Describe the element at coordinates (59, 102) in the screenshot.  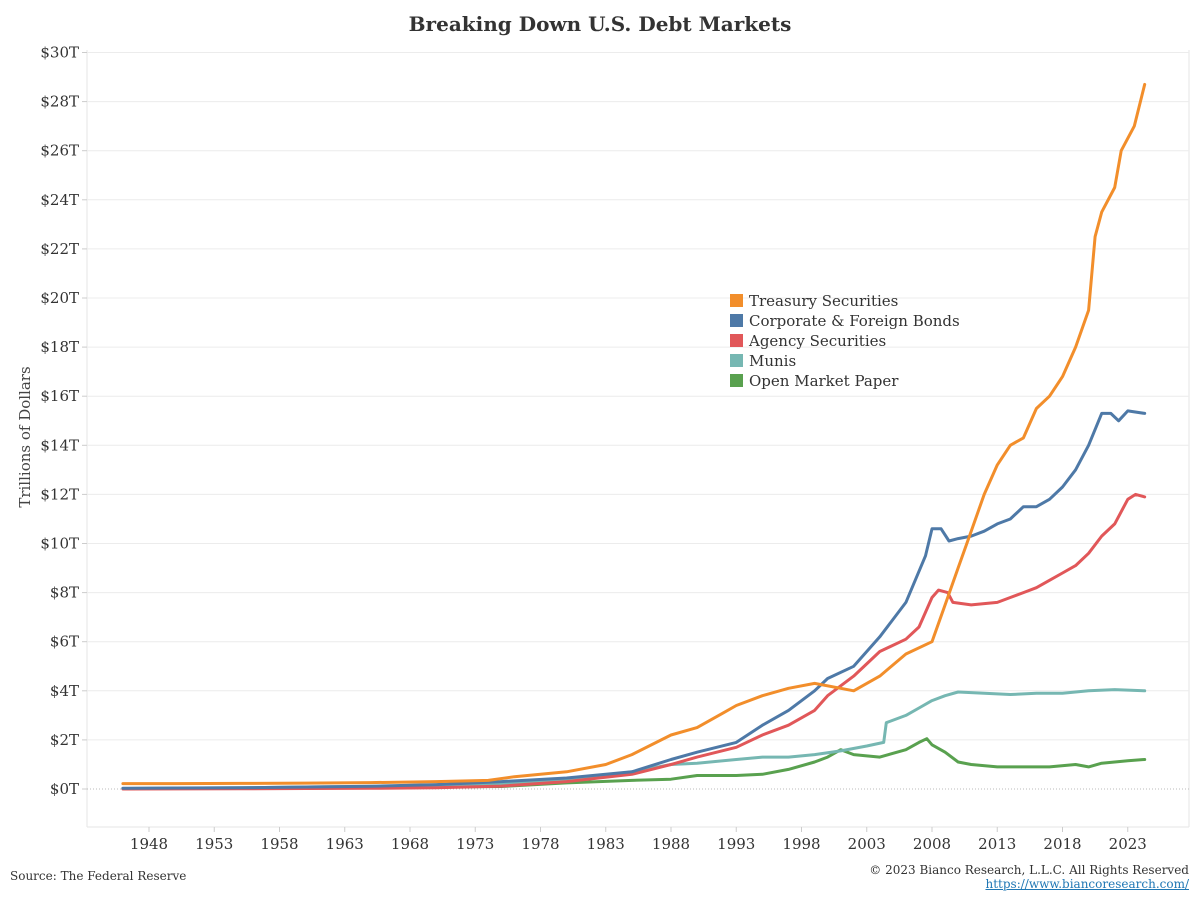
I see `y-tick-label: $28T` at that location.